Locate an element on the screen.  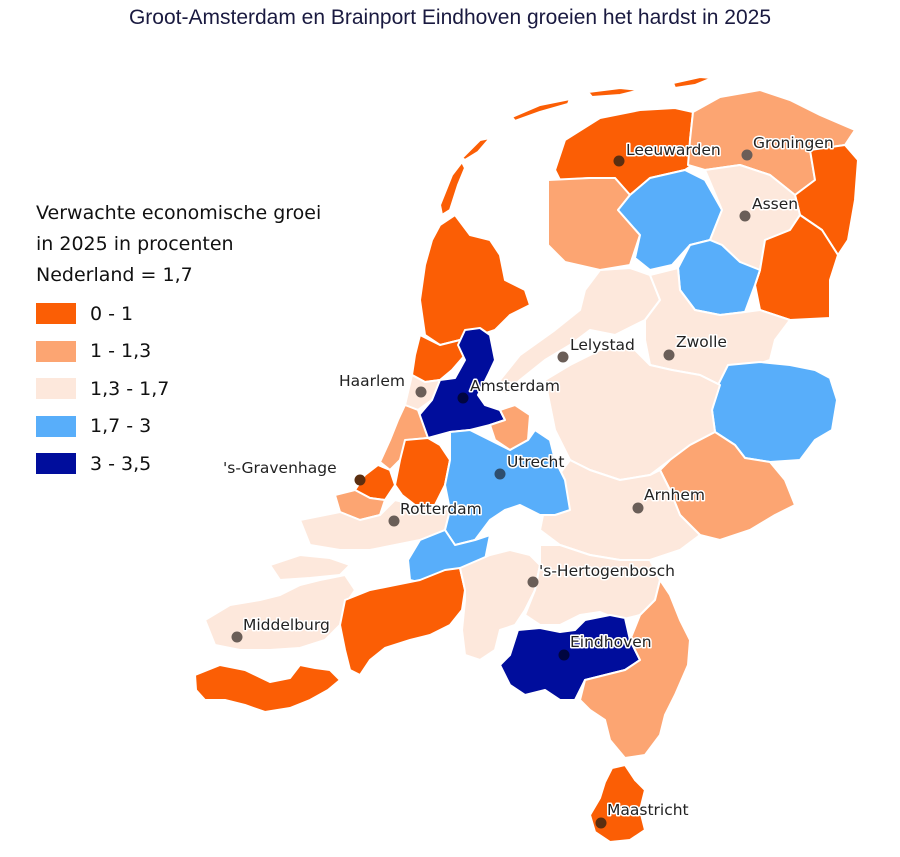
region-oost-zuid-holland is located at coordinates (422, 471).